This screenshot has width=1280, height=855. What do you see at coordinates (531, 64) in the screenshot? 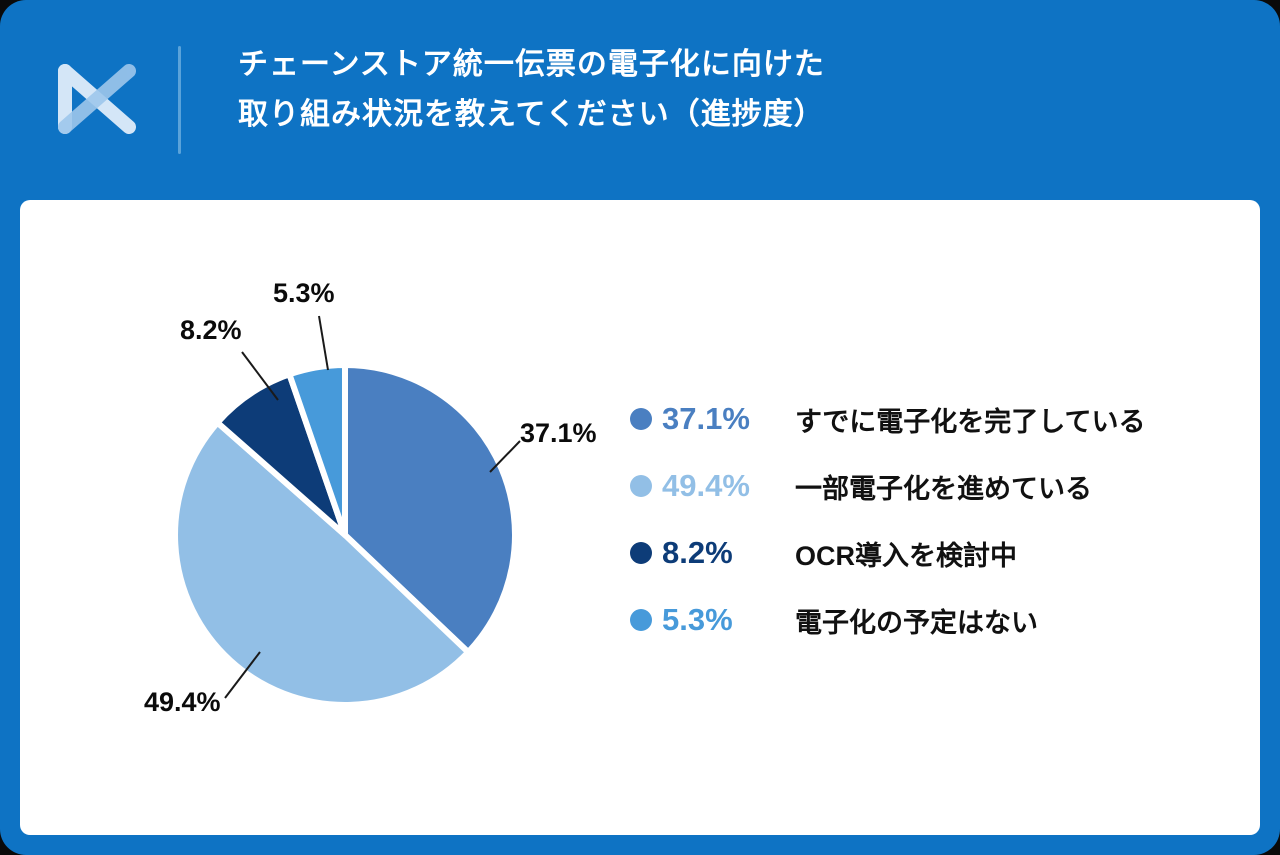
I see `page-title-line1: チェーンストア統一伝票の電子化に向けた` at bounding box center [531, 64].